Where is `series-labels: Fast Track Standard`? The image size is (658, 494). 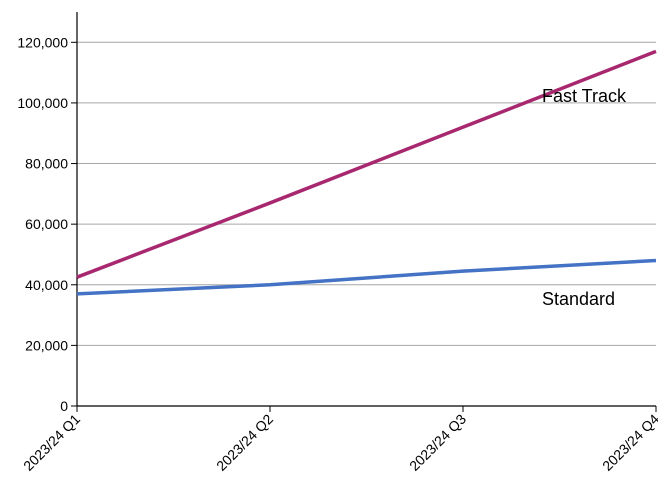 series-labels: Fast Track Standard is located at coordinates (584, 197).